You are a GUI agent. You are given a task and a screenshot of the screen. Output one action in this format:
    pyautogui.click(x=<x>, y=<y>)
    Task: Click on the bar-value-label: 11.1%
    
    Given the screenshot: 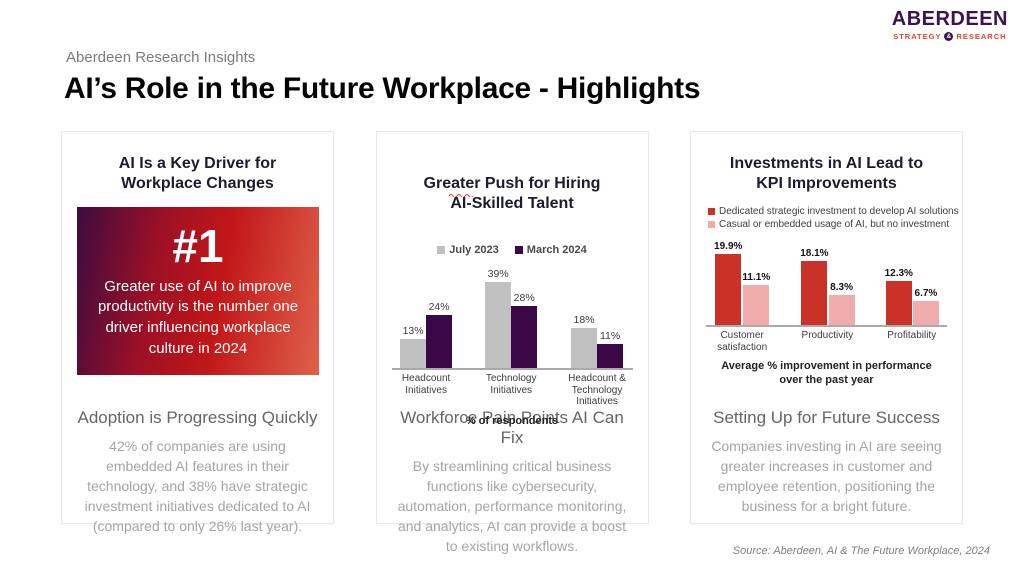 What is the action you would take?
    pyautogui.click(x=756, y=277)
    